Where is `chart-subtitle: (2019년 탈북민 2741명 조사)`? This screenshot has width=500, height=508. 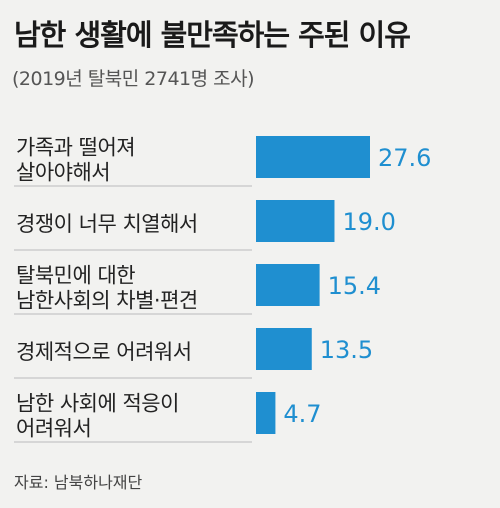 chart-subtitle: (2019년 탈북민 2741명 조사) is located at coordinates (133, 79).